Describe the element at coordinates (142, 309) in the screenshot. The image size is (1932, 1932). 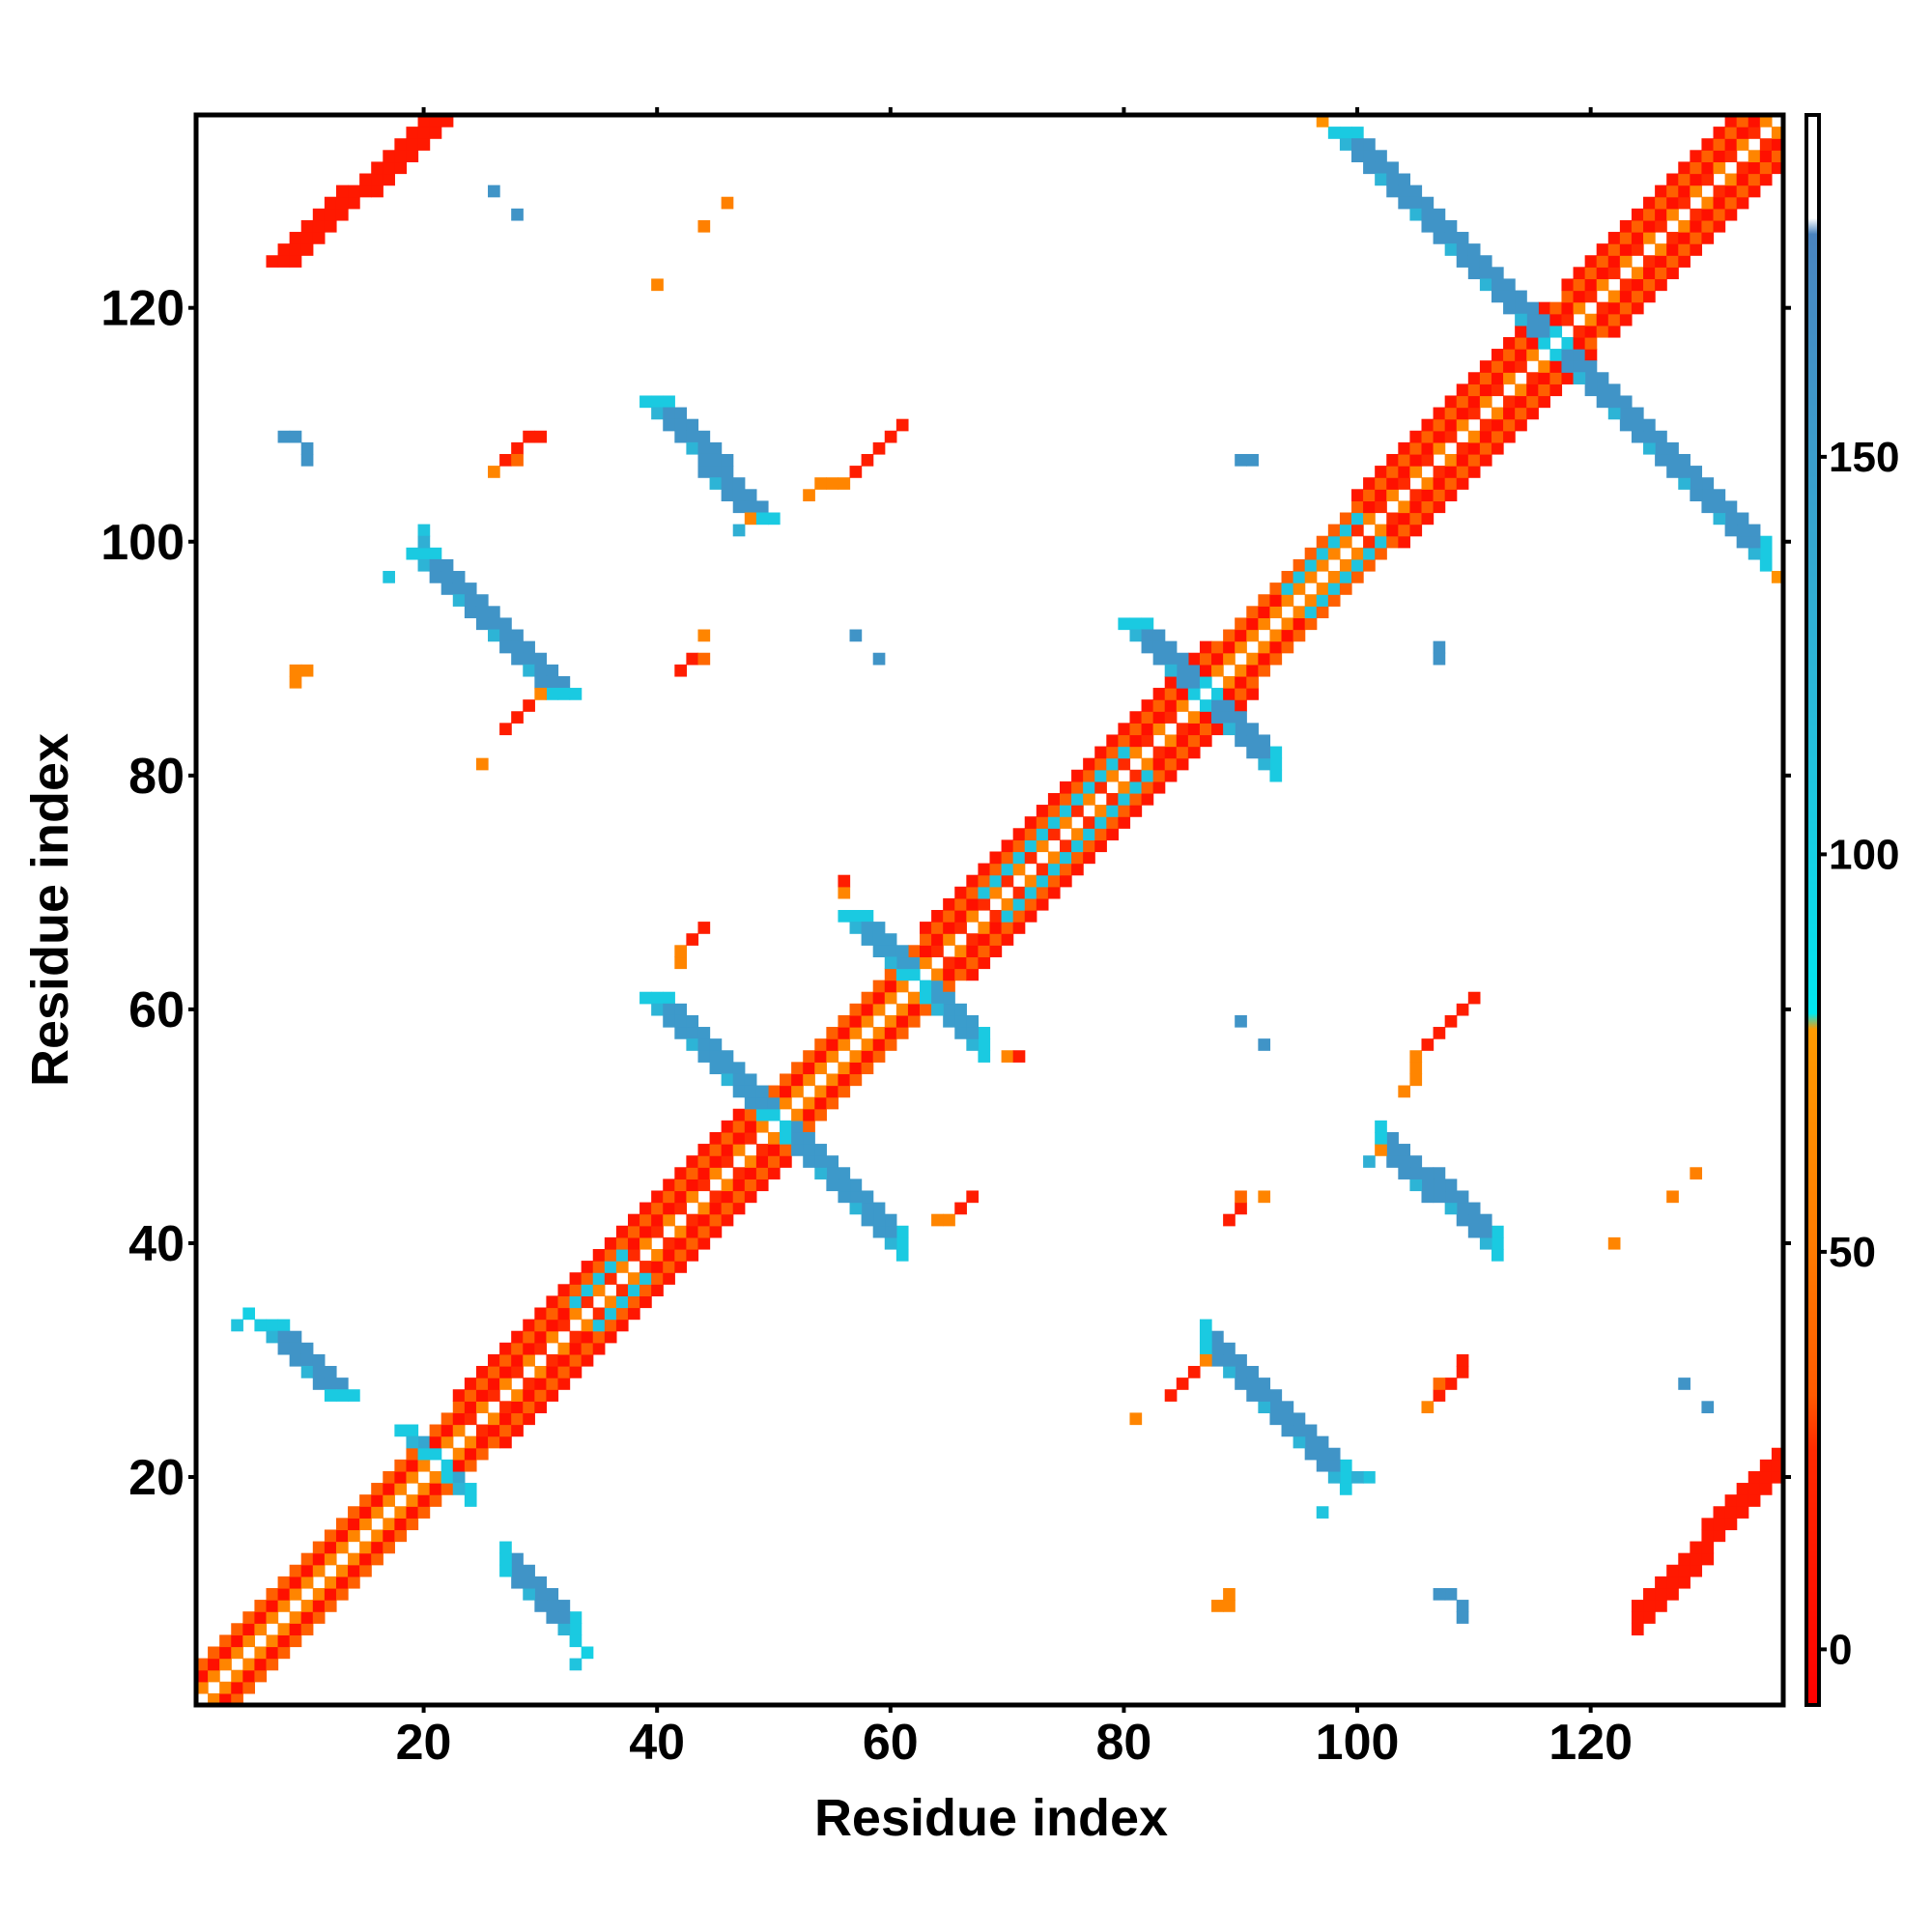
I see `y-tick-label: 120` at that location.